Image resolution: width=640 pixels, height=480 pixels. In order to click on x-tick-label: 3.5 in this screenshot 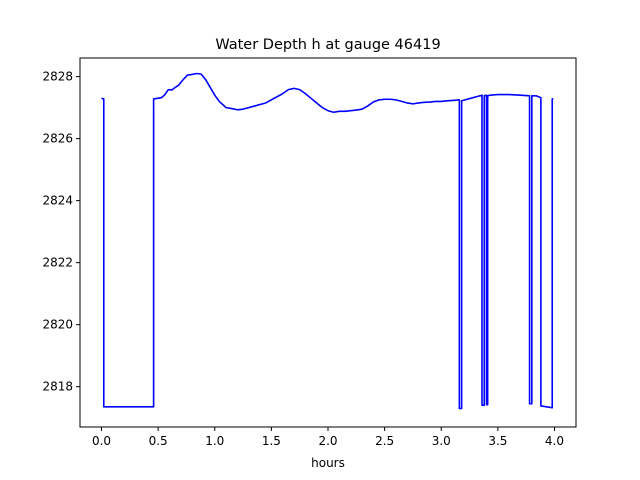, I will do `click(497, 441)`.